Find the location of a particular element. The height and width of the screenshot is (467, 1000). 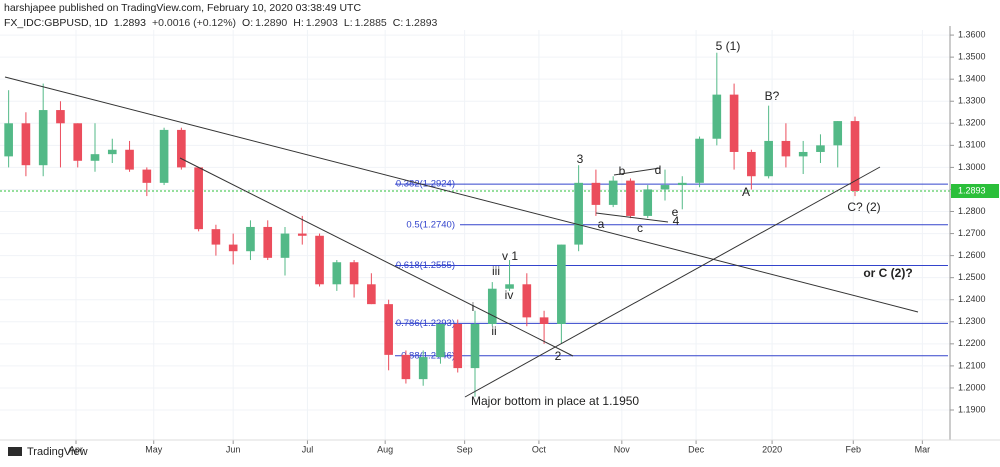

y-tick-label: 1.3500 is located at coordinates (972, 57).